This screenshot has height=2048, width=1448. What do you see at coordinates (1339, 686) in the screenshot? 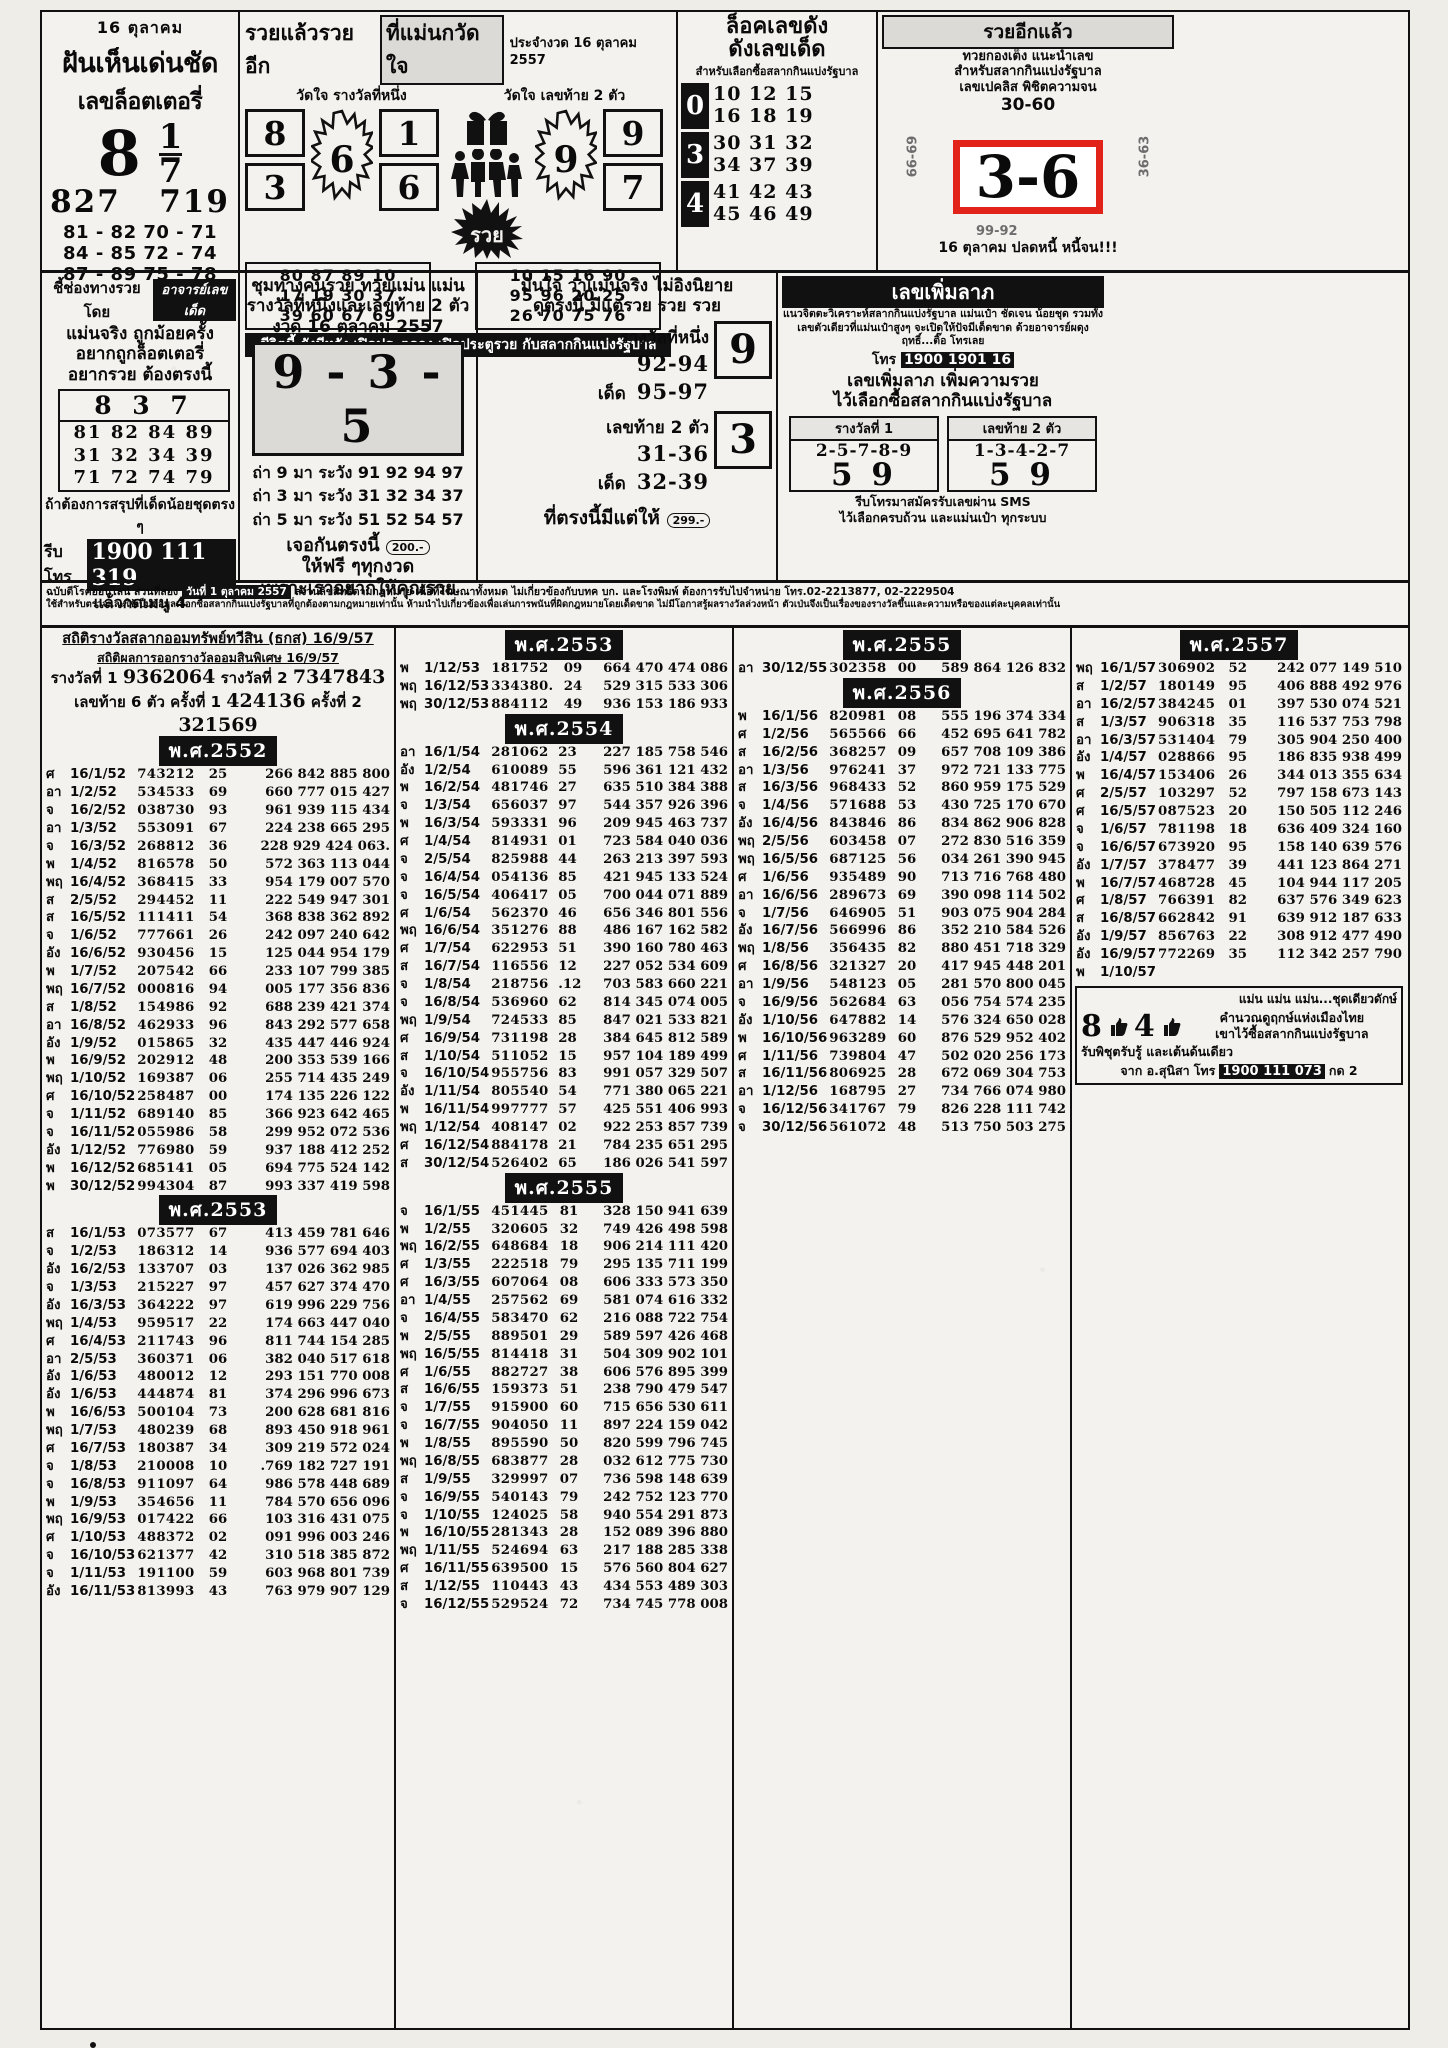
I see `draw-three-digits: 406 888 492 976` at bounding box center [1339, 686].